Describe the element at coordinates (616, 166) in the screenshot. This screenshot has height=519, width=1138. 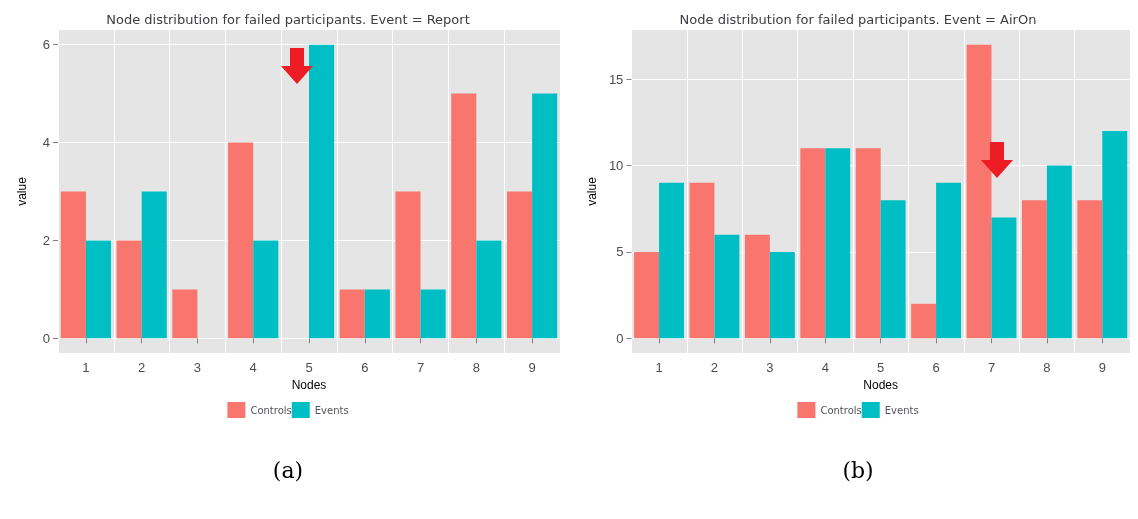
I see `y-tick-label: 10` at that location.